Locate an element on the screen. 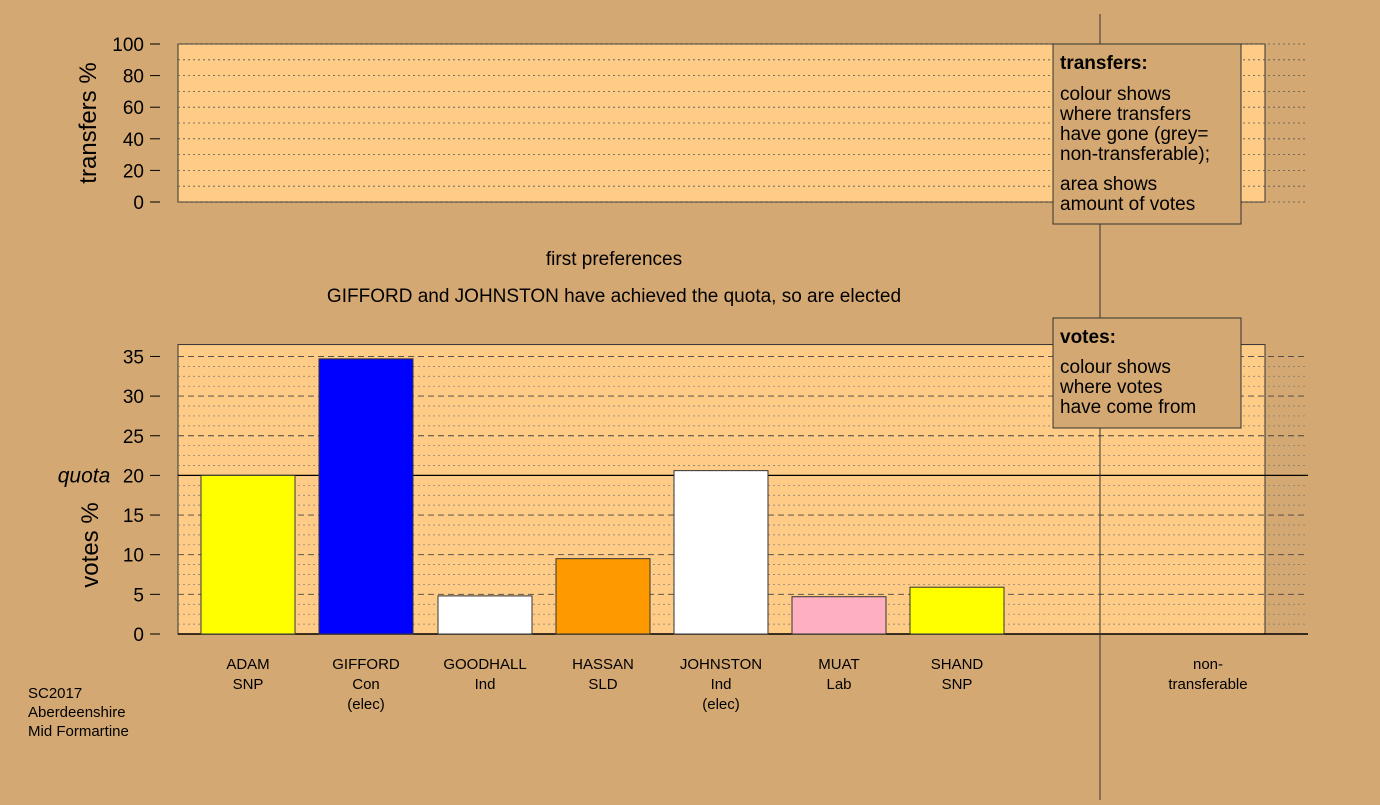 This screenshot has width=1380, height=805. footer-text: SC2017 is located at coordinates (55, 693).